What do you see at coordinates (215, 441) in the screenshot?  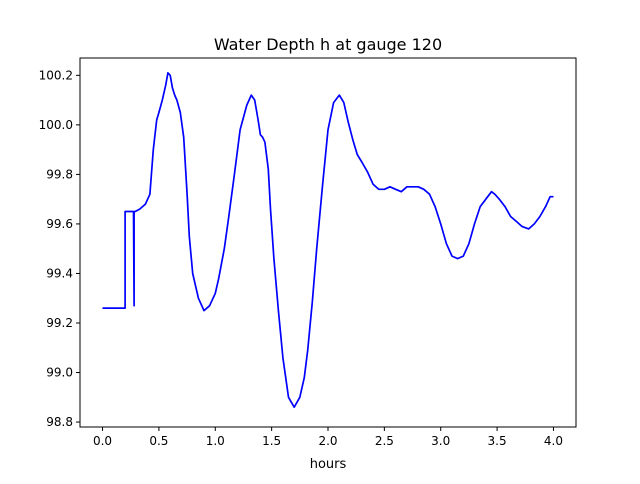 I see `x-tick-label: 1.0` at bounding box center [215, 441].